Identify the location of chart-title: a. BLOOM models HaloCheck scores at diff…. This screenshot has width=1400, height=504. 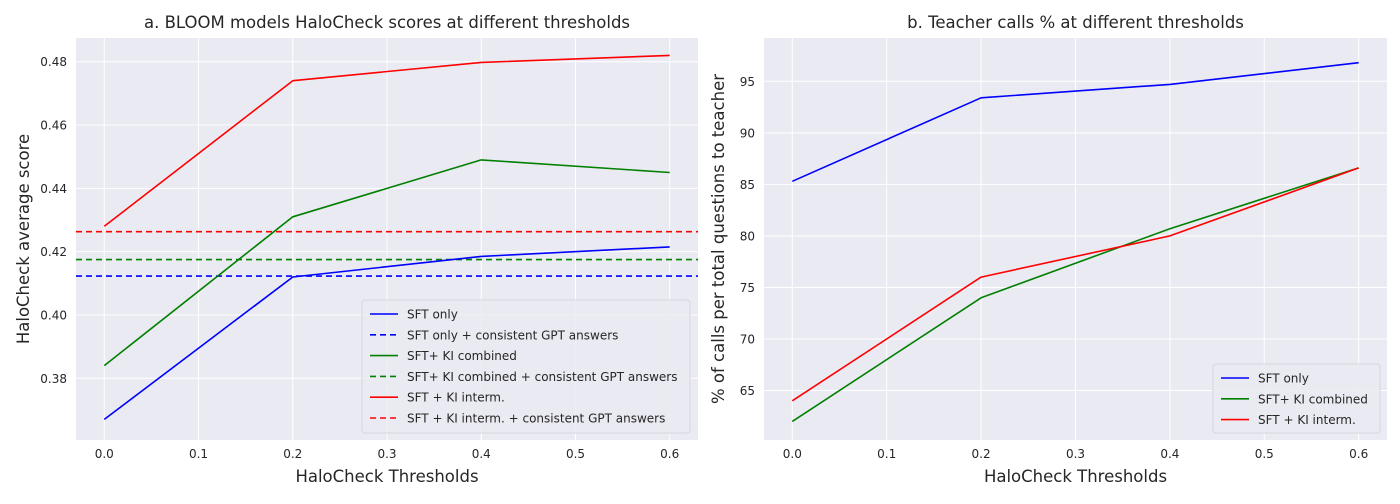
(387, 22).